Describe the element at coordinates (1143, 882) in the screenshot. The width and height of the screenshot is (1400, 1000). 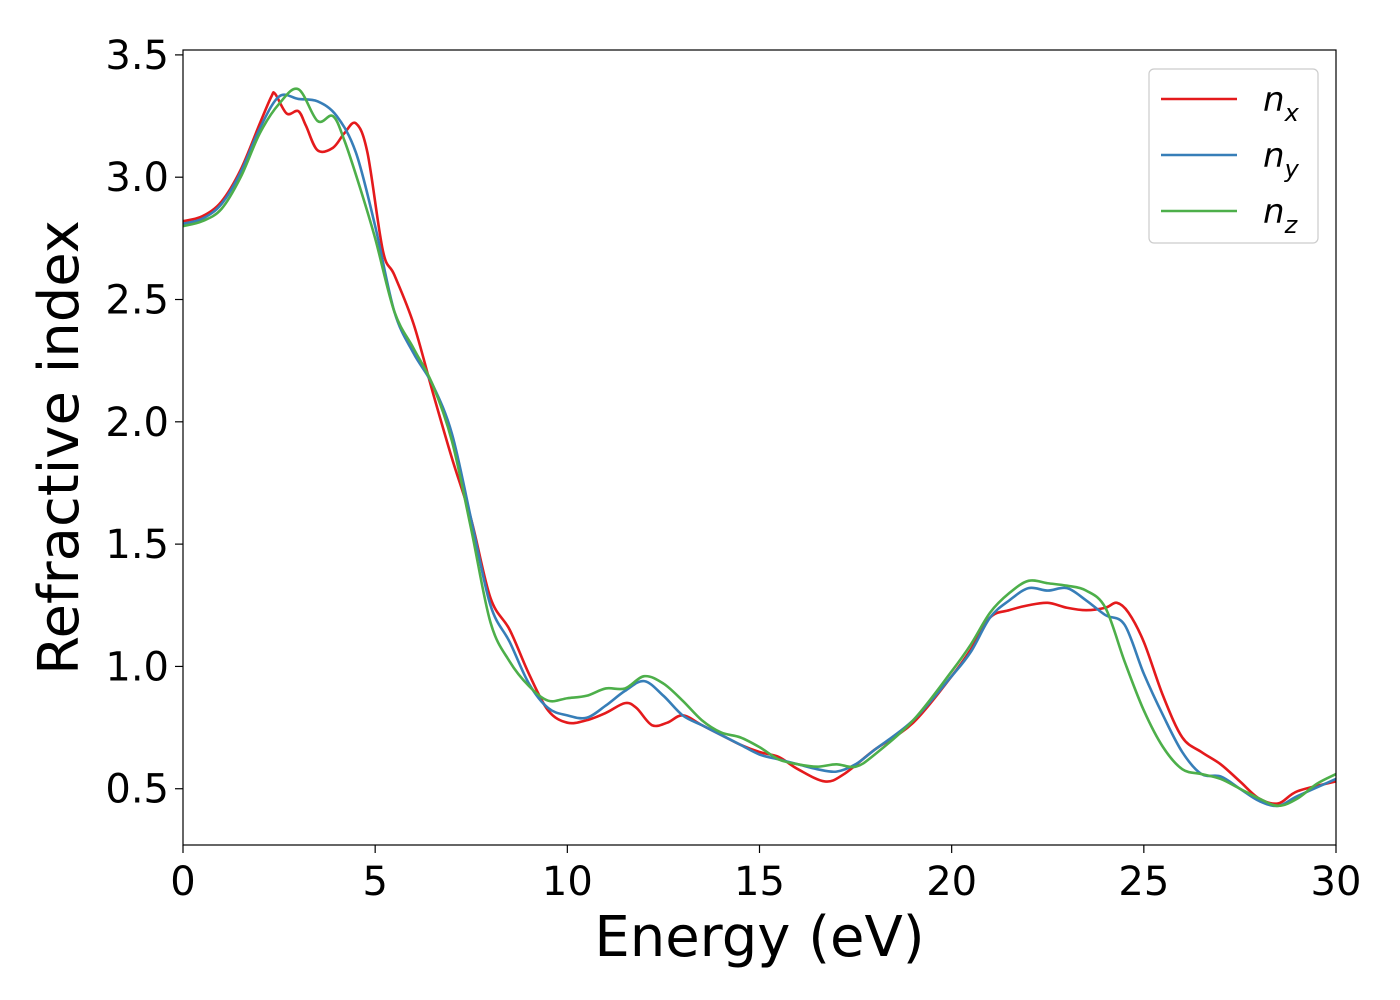
I see `x-tick-label: 25` at that location.